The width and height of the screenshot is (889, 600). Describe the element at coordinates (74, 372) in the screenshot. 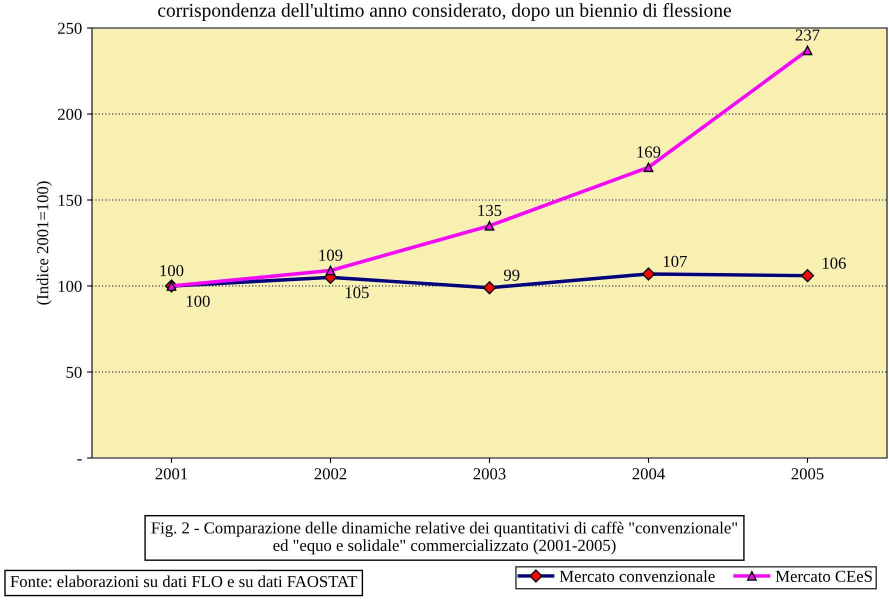

I see `y-tick-label: 50` at that location.